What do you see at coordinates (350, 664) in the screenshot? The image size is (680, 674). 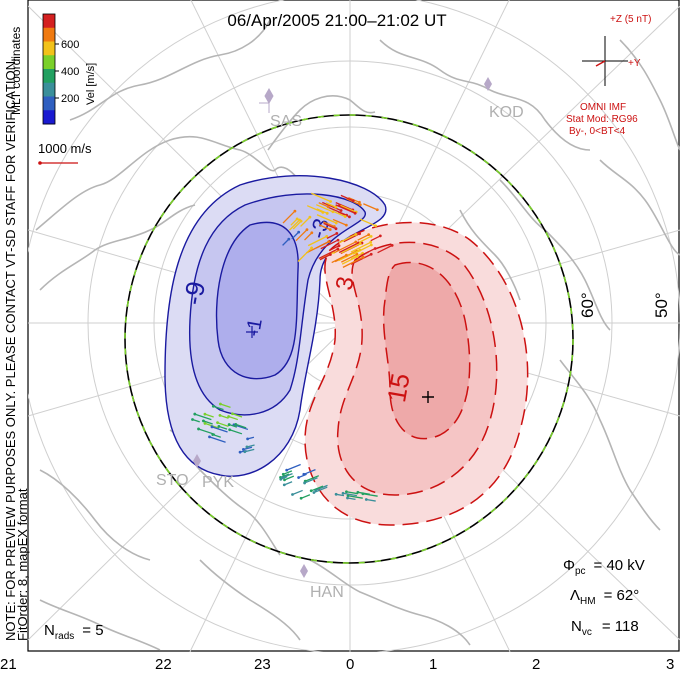 I see `mlt-tick: 0` at bounding box center [350, 664].